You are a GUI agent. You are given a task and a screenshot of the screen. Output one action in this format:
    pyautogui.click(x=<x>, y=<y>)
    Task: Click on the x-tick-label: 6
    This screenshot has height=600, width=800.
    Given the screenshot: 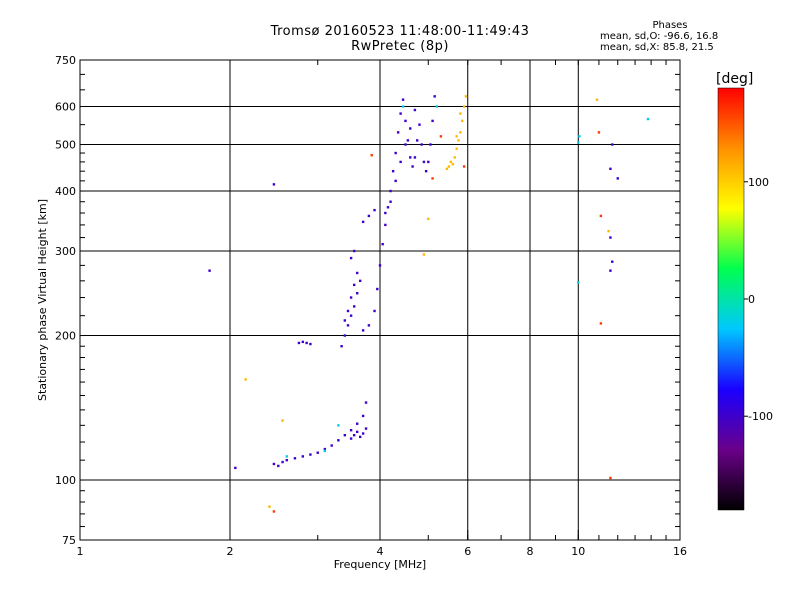 What is the action you would take?
    pyautogui.click(x=467, y=551)
    